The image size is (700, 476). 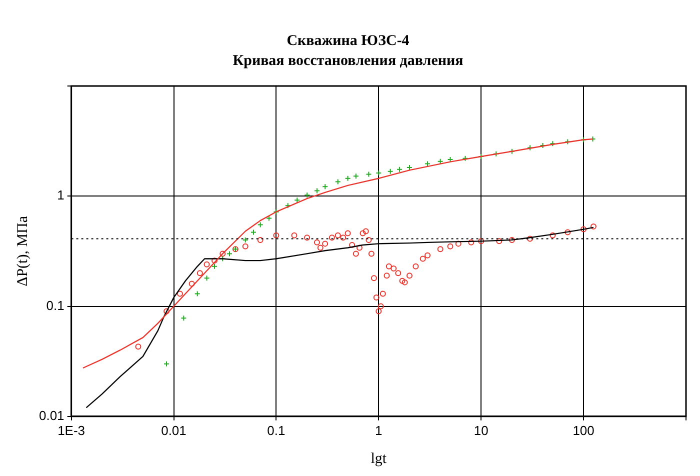 I want to click on x-tick-label: 0.1, so click(x=276, y=430).